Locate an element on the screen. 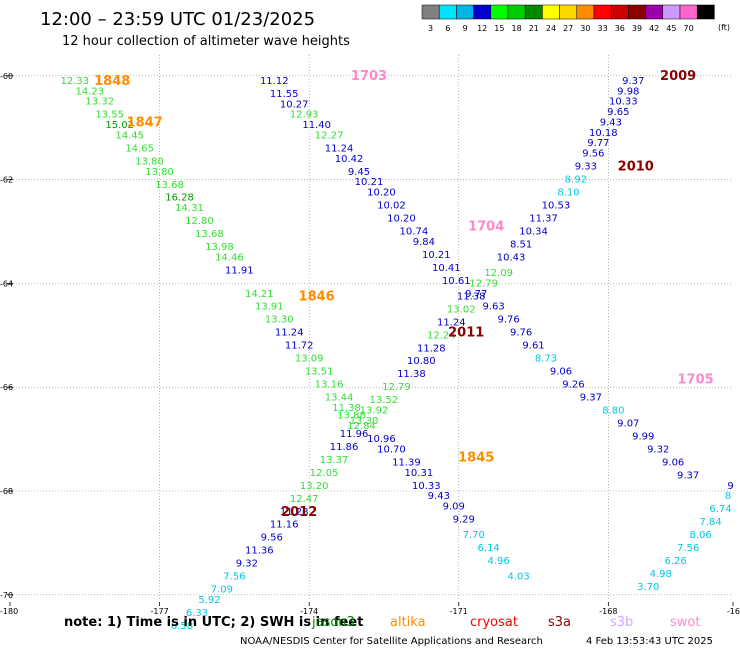 Image resolution: width=740 pixels, height=650 pixels. wave-height-label: 12.47 is located at coordinates (304, 499).